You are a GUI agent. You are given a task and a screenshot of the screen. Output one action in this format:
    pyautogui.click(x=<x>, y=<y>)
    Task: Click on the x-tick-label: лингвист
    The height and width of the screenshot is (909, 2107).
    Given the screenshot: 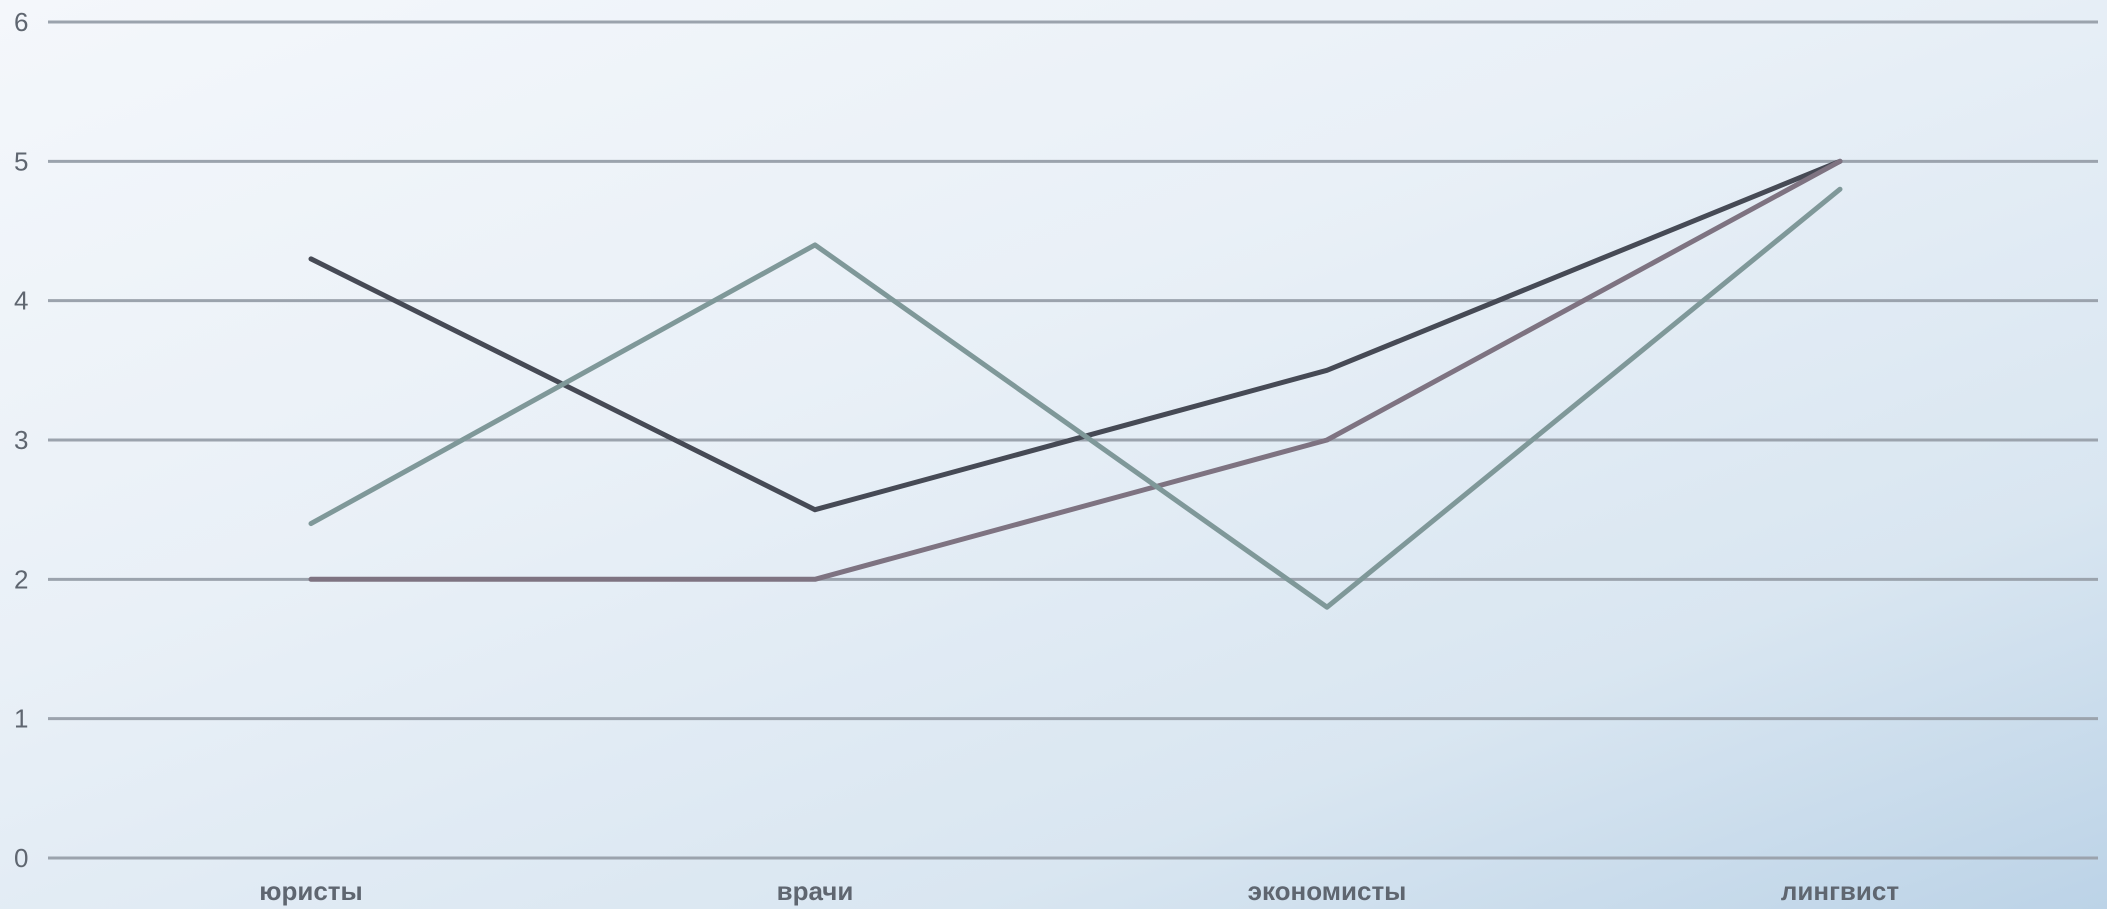 What is the action you would take?
    pyautogui.click(x=1840, y=891)
    